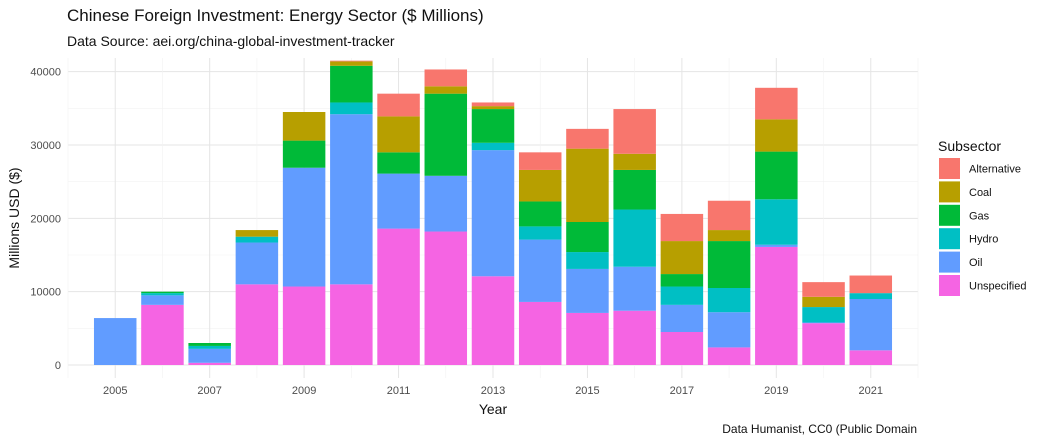  What do you see at coordinates (587, 185) in the screenshot?
I see `bar-segment-coal-2015` at bounding box center [587, 185].